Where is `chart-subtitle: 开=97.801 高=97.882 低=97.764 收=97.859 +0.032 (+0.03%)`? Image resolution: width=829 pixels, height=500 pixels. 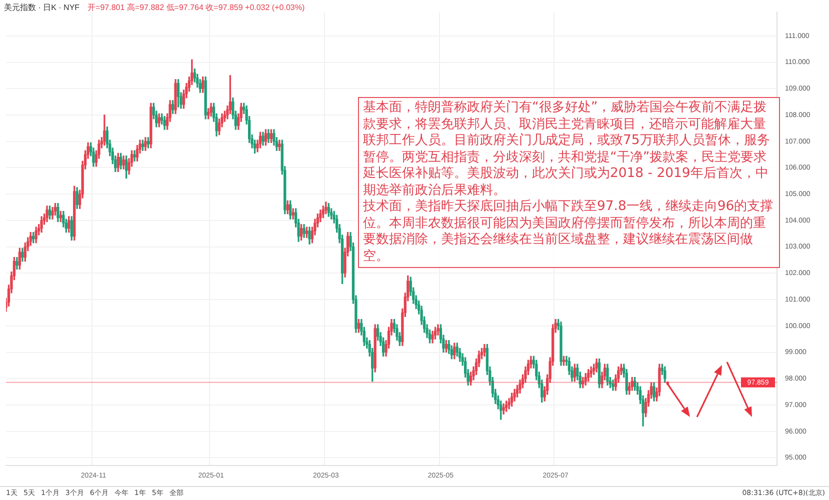
chart-subtitle: 开=97.801 高=97.882 低=97.764 收=97.859 +0.032 (+0.03%) is located at coordinates (196, 7).